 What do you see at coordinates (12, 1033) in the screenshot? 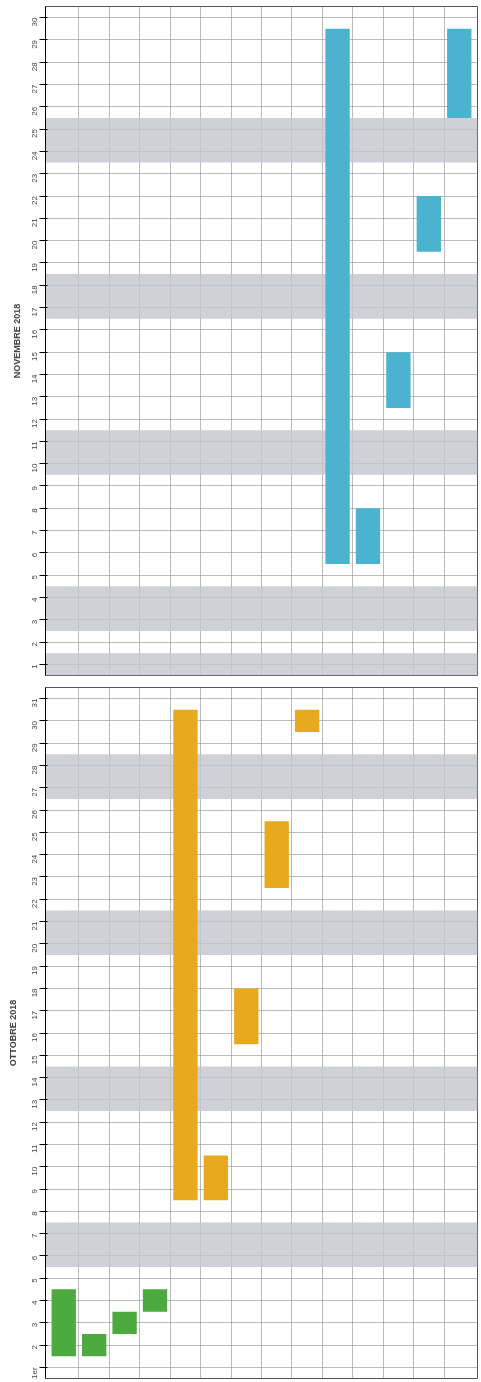
I see `text: OTTOBRE 2018` at bounding box center [12, 1033].